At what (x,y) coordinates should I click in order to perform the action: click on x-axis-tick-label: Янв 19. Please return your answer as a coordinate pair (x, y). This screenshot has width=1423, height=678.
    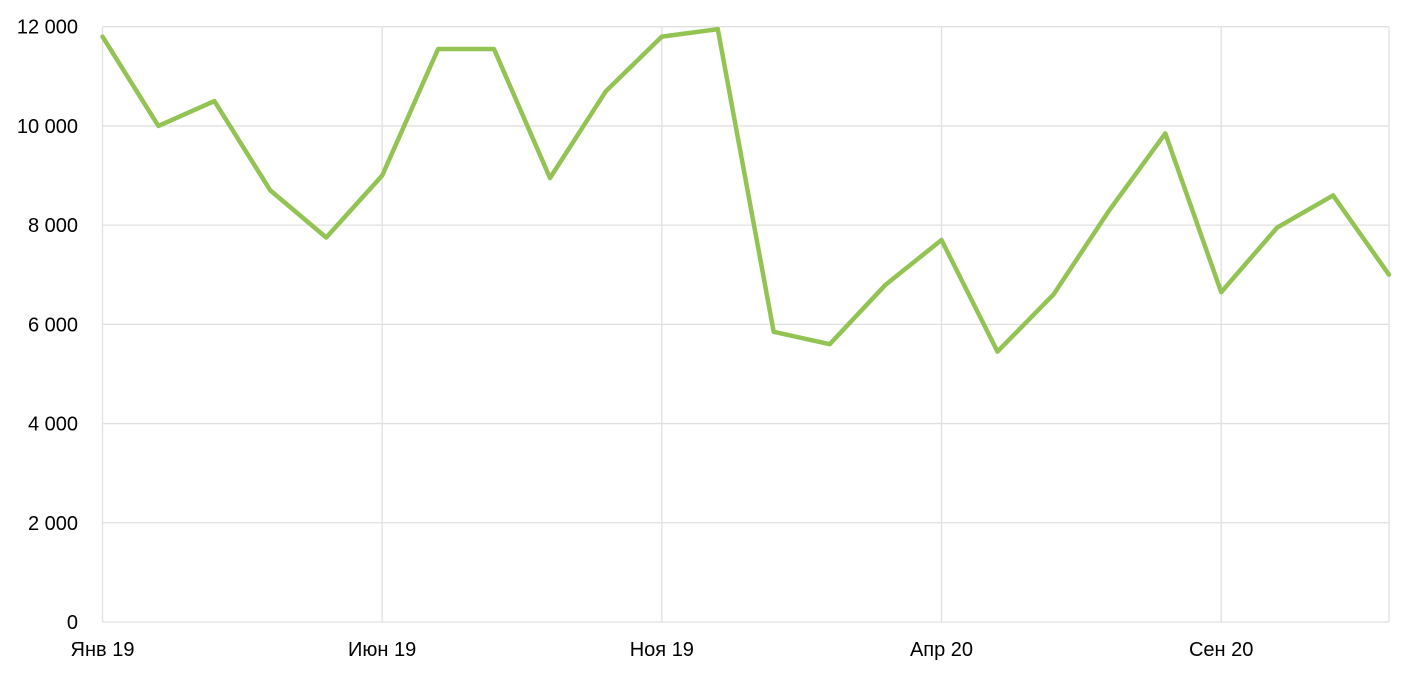
    Looking at the image, I should click on (103, 650).